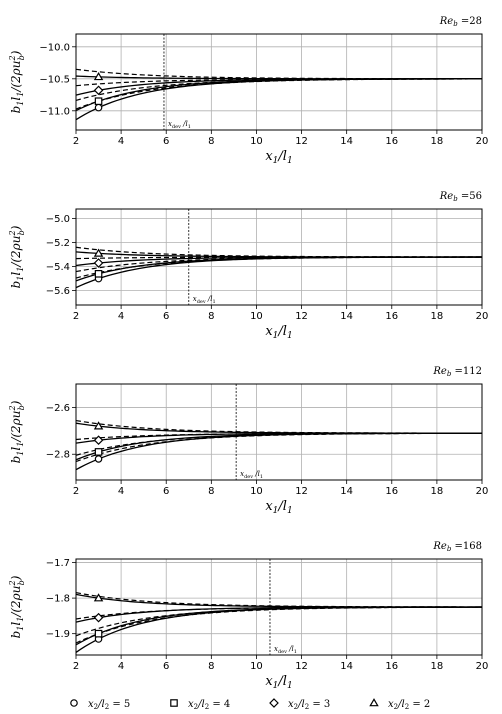  Describe the element at coordinates (74, 703) in the screenshot. I see `legend-marker-circle` at that location.